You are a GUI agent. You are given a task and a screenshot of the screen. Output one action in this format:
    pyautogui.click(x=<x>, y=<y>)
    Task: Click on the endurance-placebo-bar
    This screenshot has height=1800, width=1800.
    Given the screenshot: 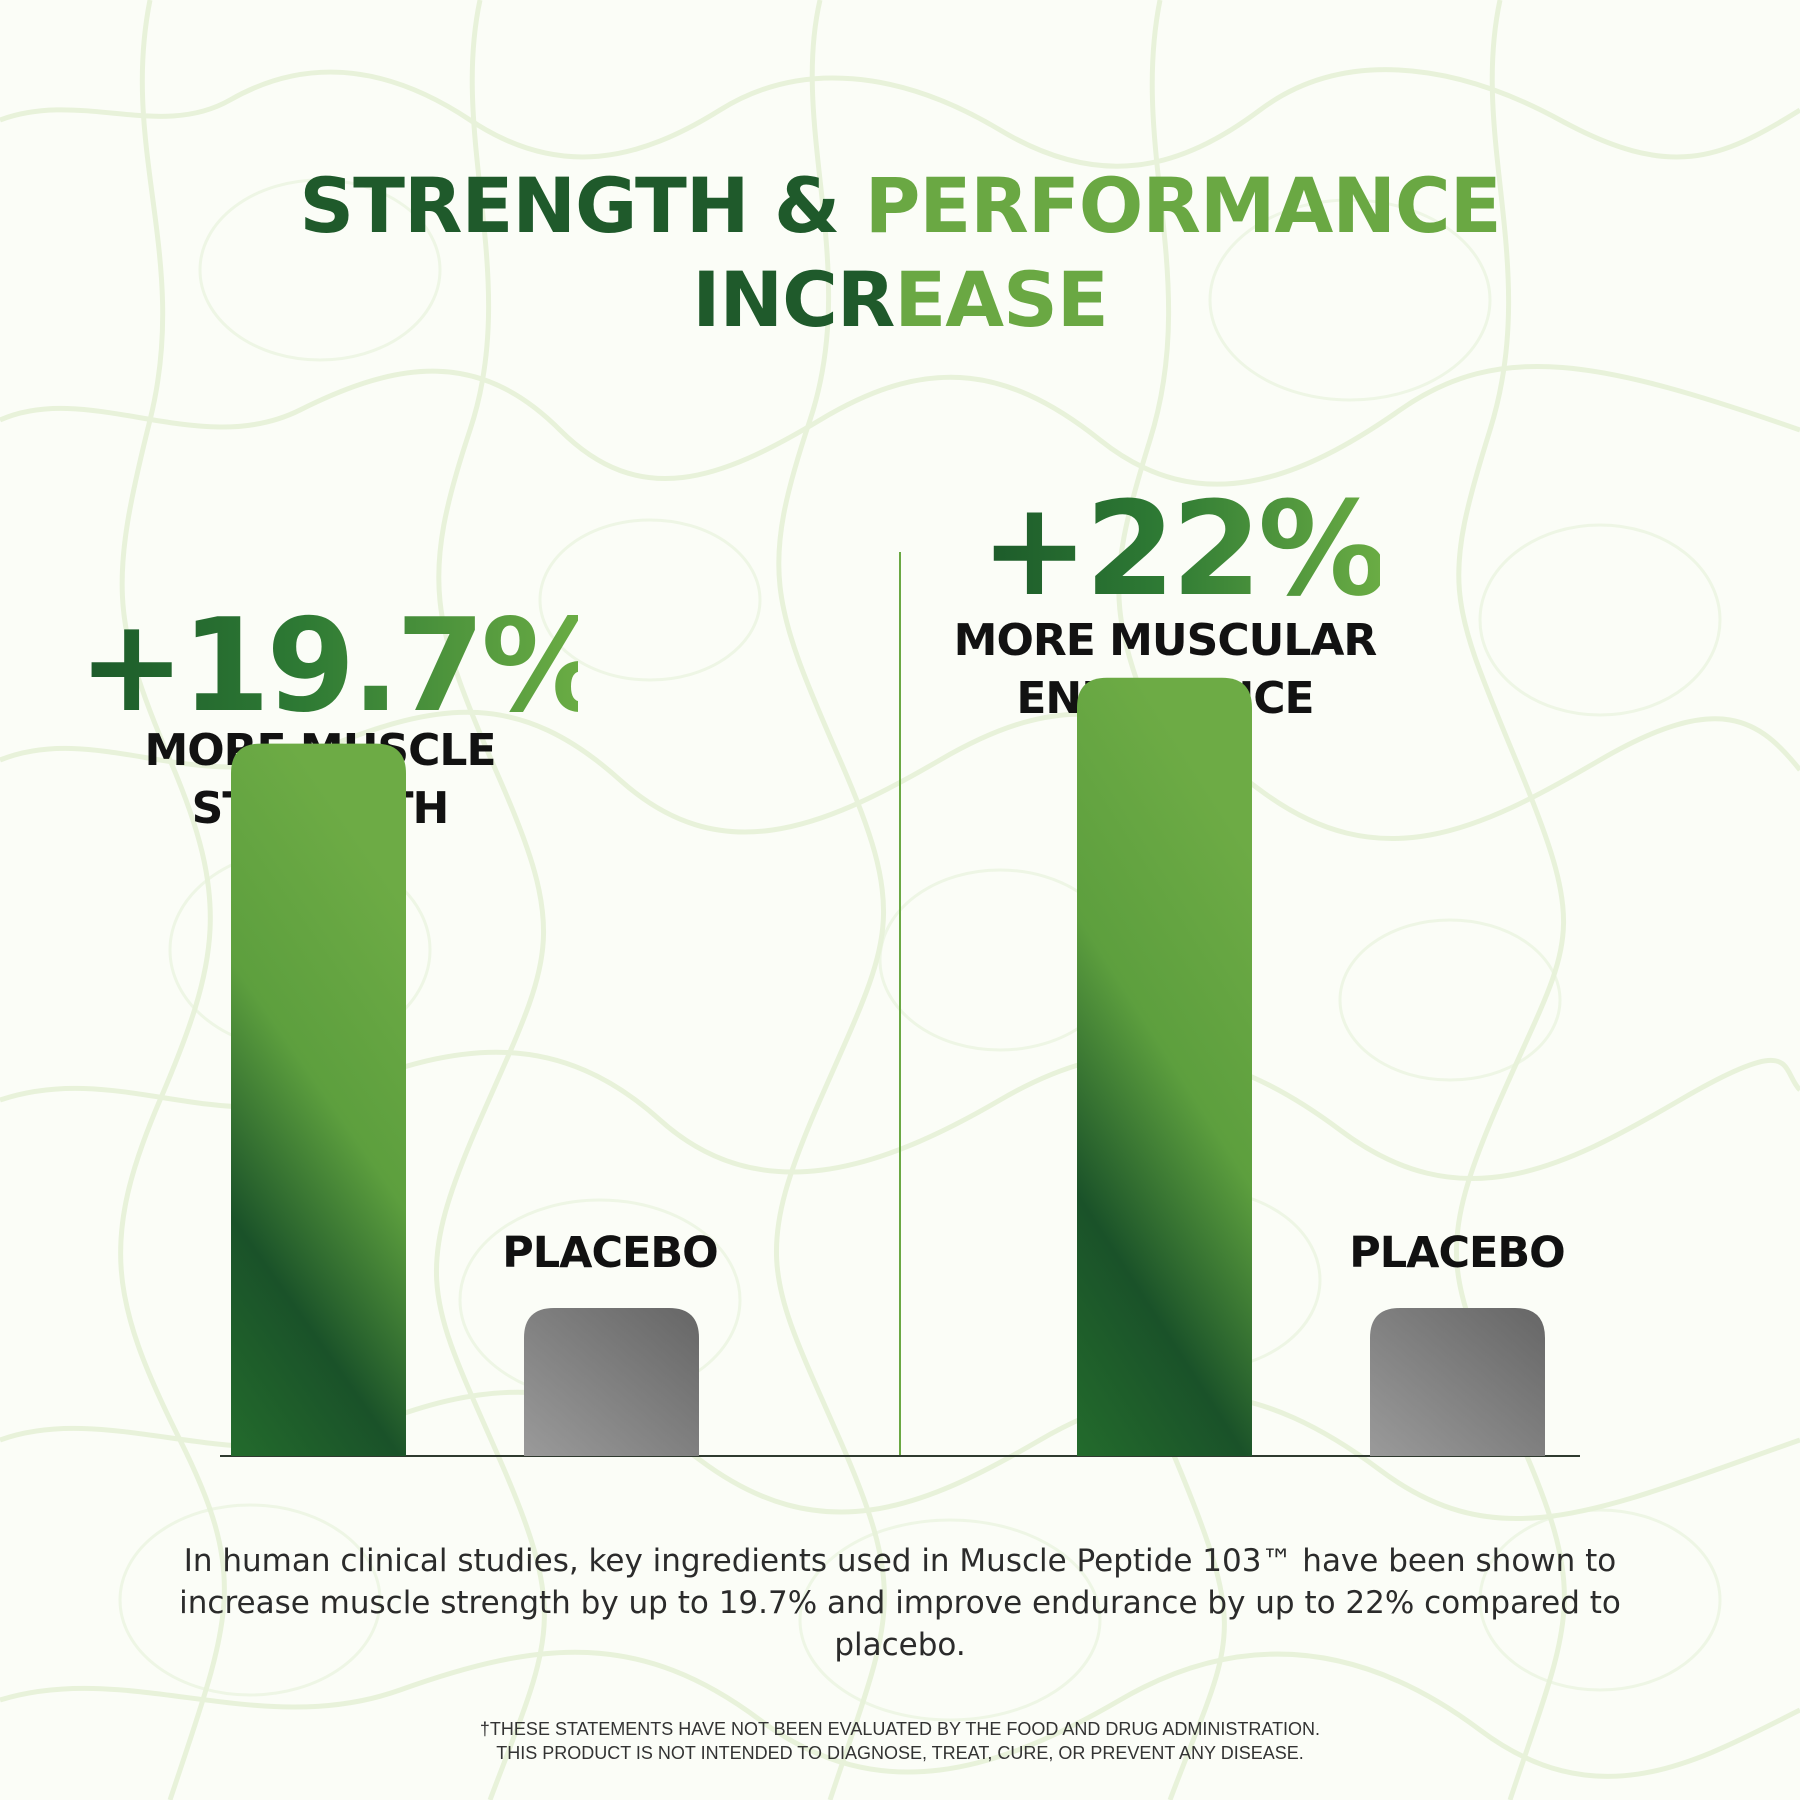 What is the action you would take?
    pyautogui.click(x=1457, y=1382)
    